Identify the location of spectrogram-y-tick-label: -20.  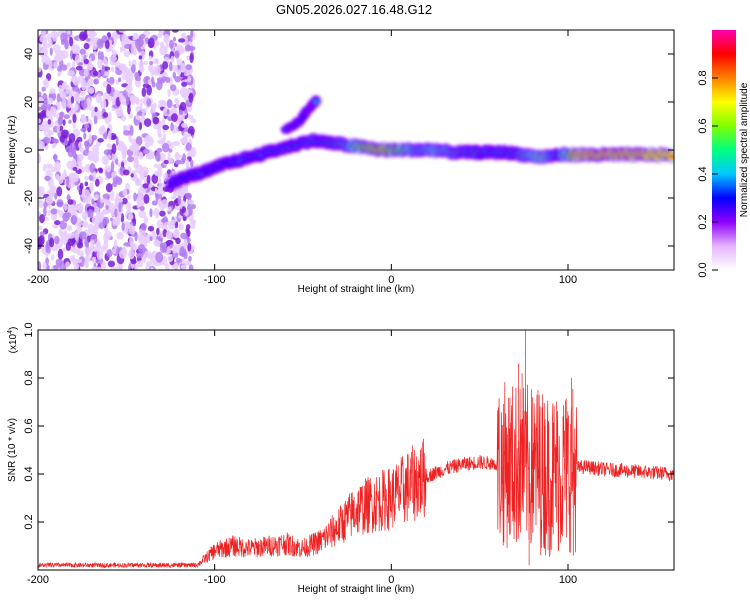
(29, 198).